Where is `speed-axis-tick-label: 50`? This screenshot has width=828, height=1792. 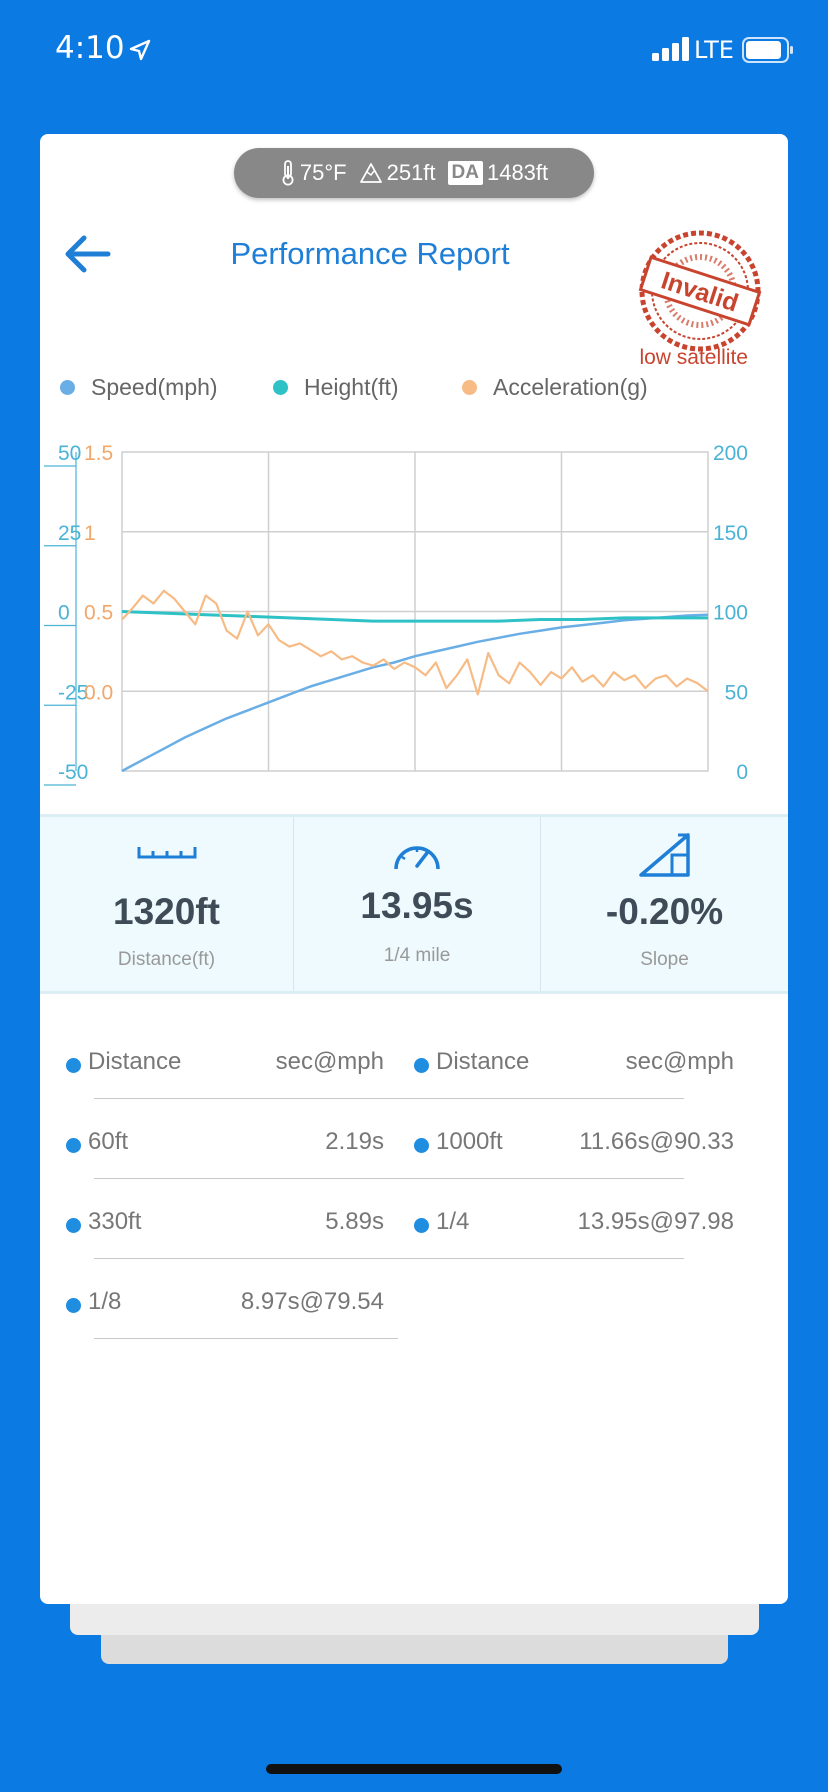 speed-axis-tick-label: 50 is located at coordinates (736, 692).